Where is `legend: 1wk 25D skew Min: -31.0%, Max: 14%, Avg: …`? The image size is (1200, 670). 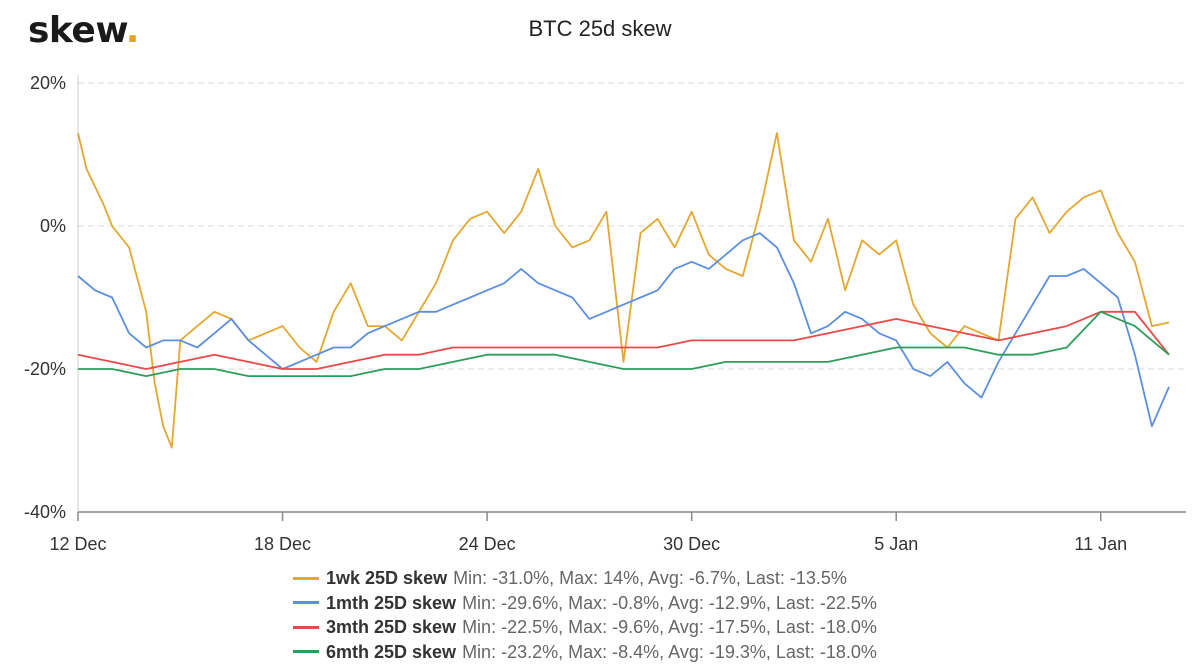 legend: 1wk 25D skew Min: -31.0%, Max: 14%, Avg: … is located at coordinates (585, 615).